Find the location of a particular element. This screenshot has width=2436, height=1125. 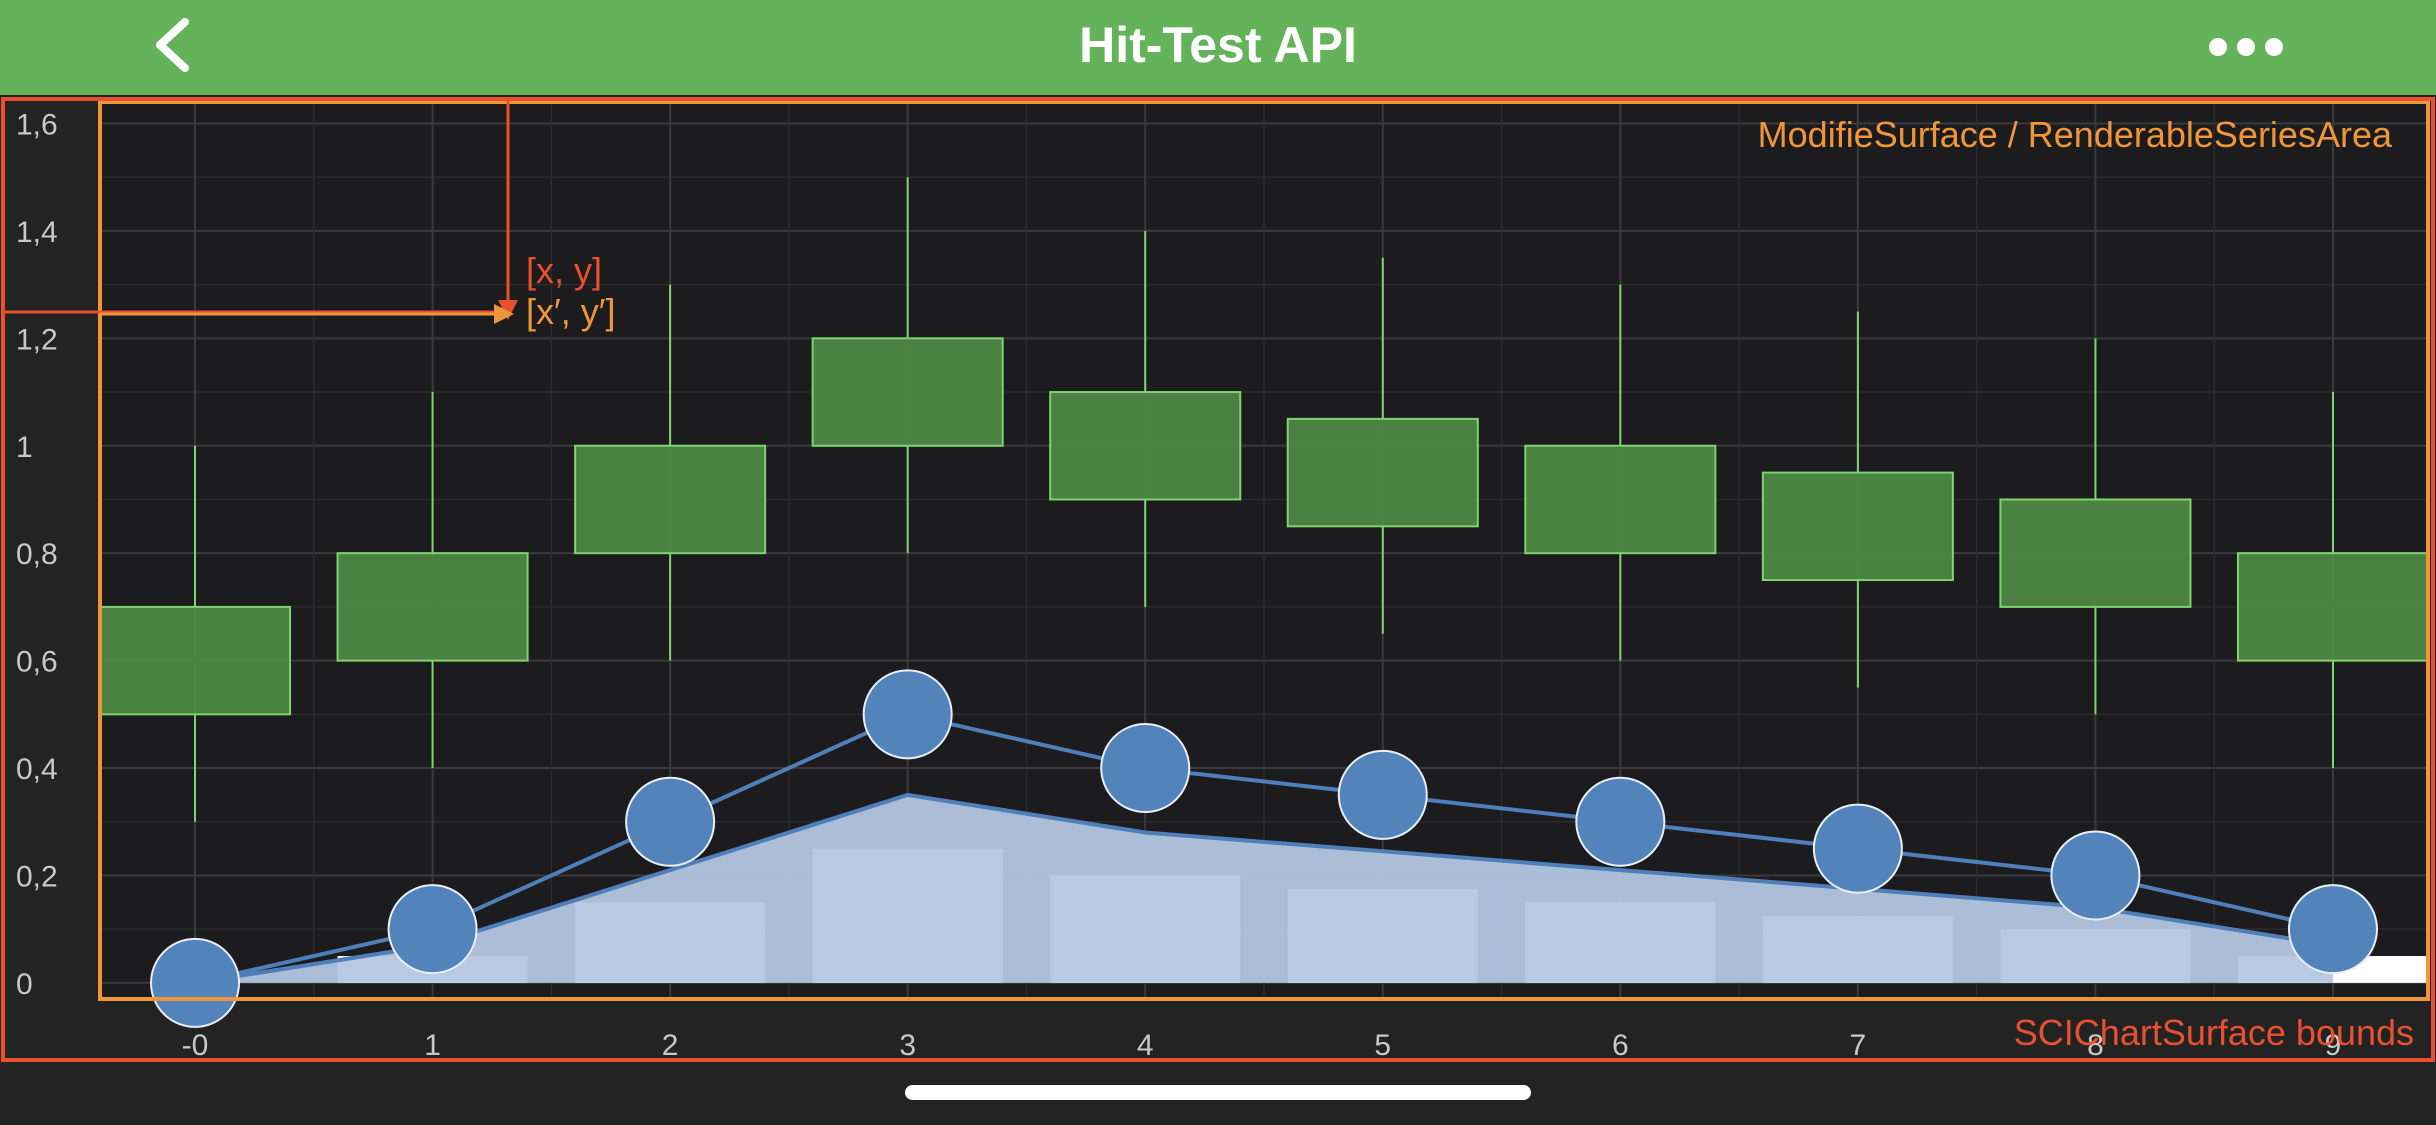

hit-point-label: [x, y] is located at coordinates (564, 270).